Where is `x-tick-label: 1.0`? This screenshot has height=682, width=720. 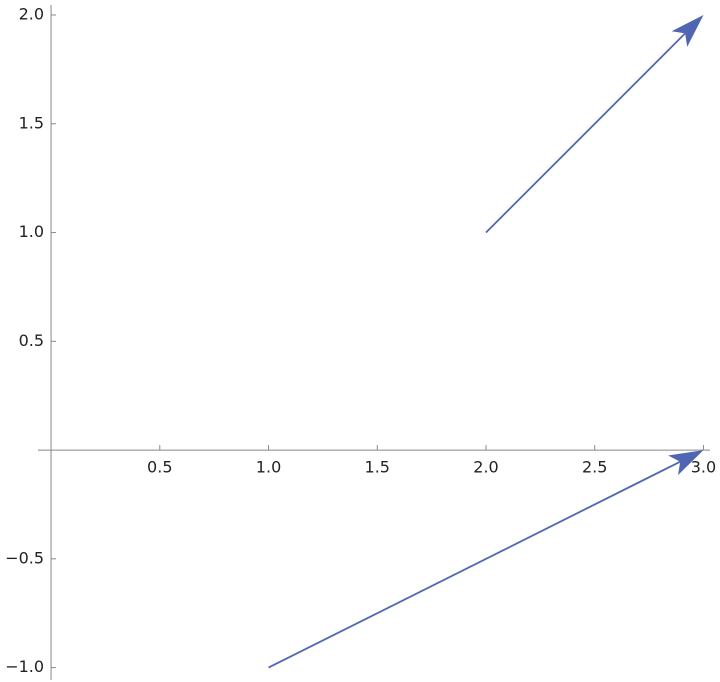 x-tick-label: 1.0 is located at coordinates (268, 467).